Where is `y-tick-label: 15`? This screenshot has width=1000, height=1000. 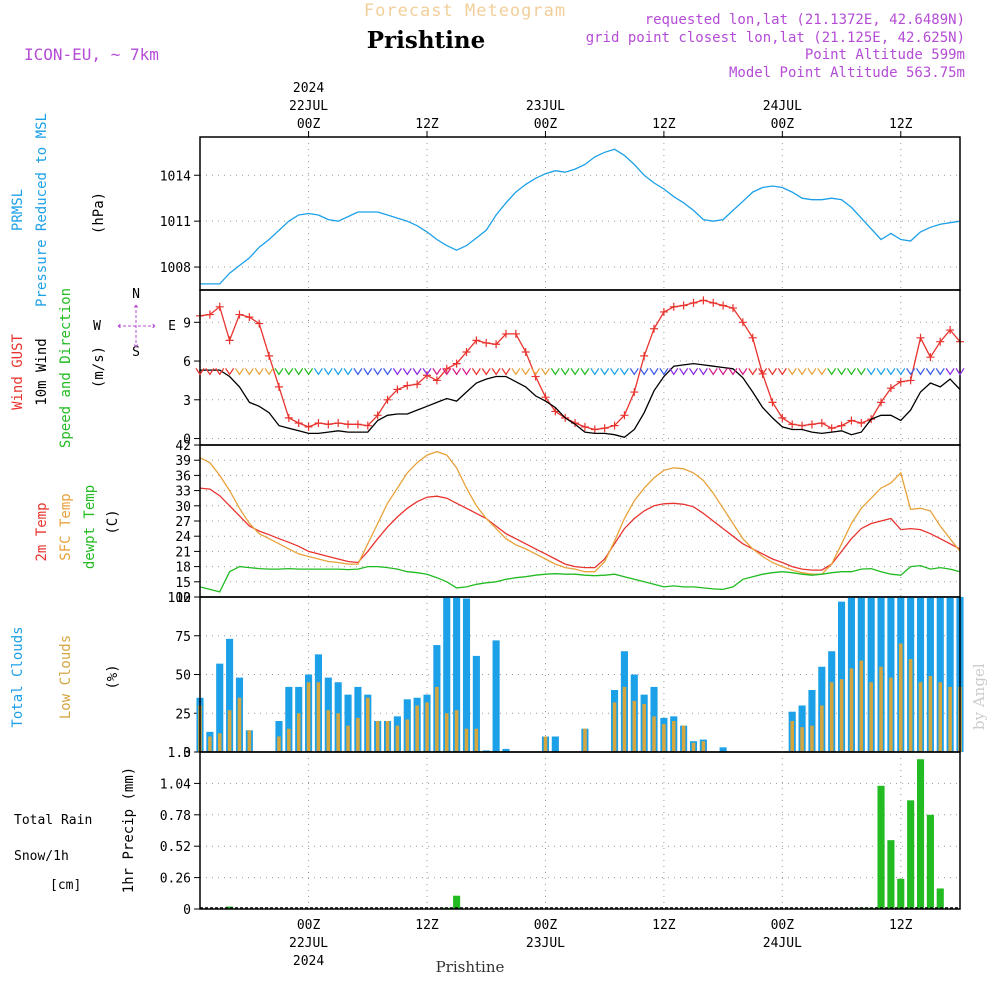 y-tick-label: 15 is located at coordinates (183, 583).